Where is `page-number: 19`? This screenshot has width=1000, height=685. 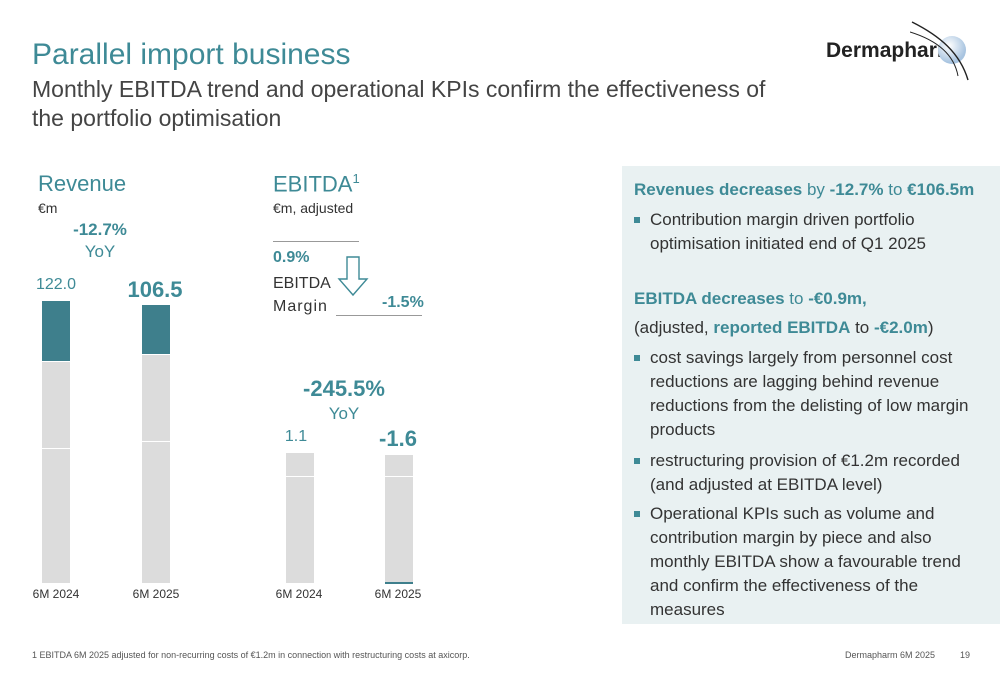 page-number: 19 is located at coordinates (965, 655).